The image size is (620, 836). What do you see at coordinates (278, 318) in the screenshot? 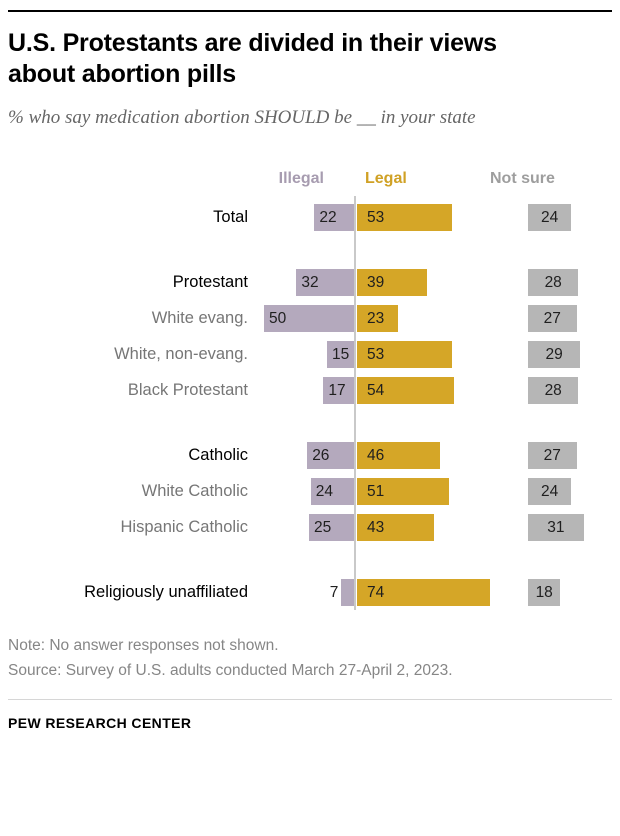
I see `illegal-value: 50` at bounding box center [278, 318].